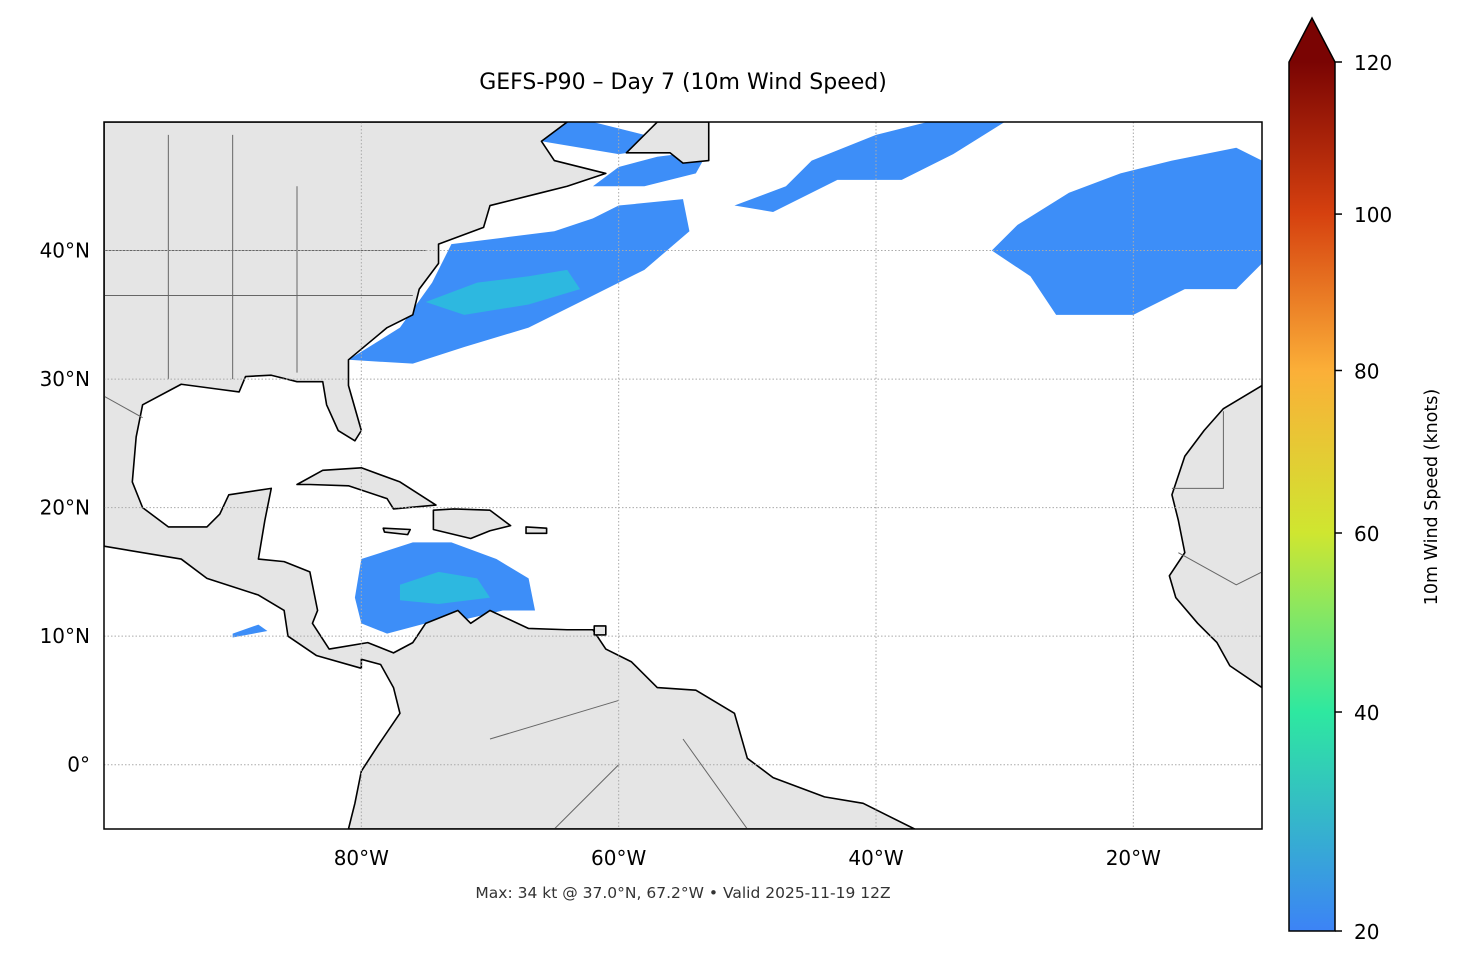  I want to click on lon-tick-label: 80°W, so click(361, 858).